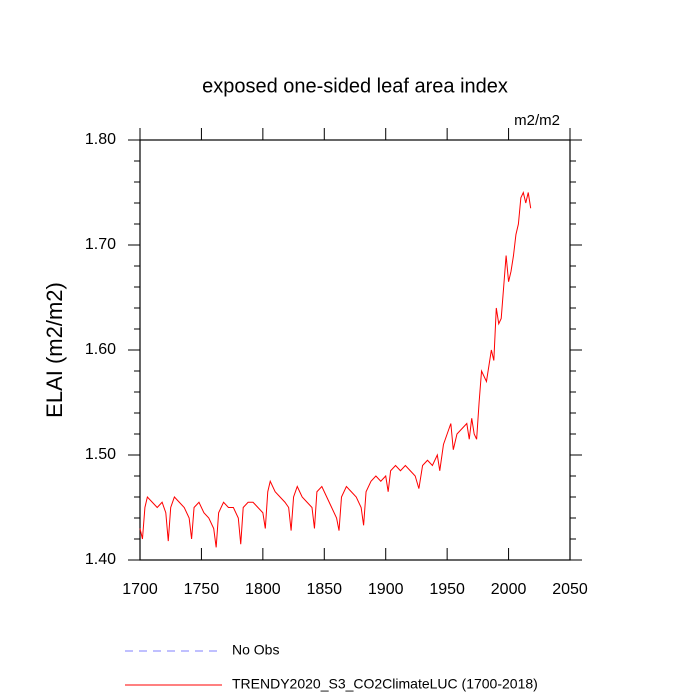  What do you see at coordinates (54, 350) in the screenshot?
I see `y-axis-label: ELAI (m2/m2)` at bounding box center [54, 350].